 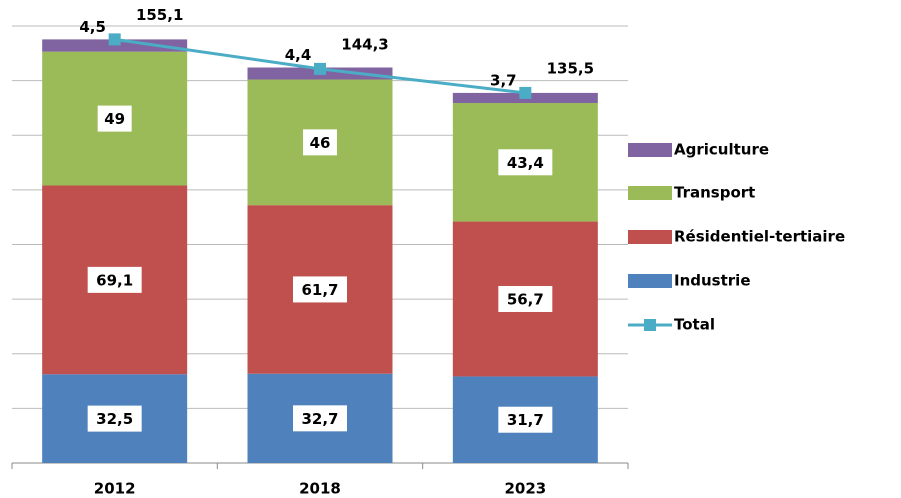 I want to click on value-label: 43,4, so click(x=525, y=163).